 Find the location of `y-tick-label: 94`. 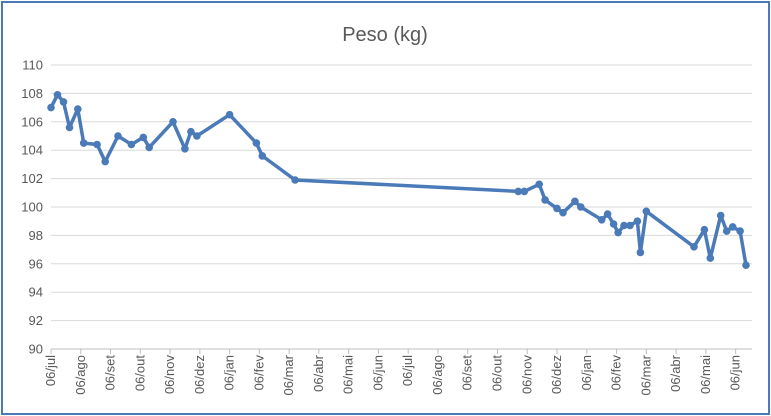

y-tick-label: 94 is located at coordinates (36, 292).